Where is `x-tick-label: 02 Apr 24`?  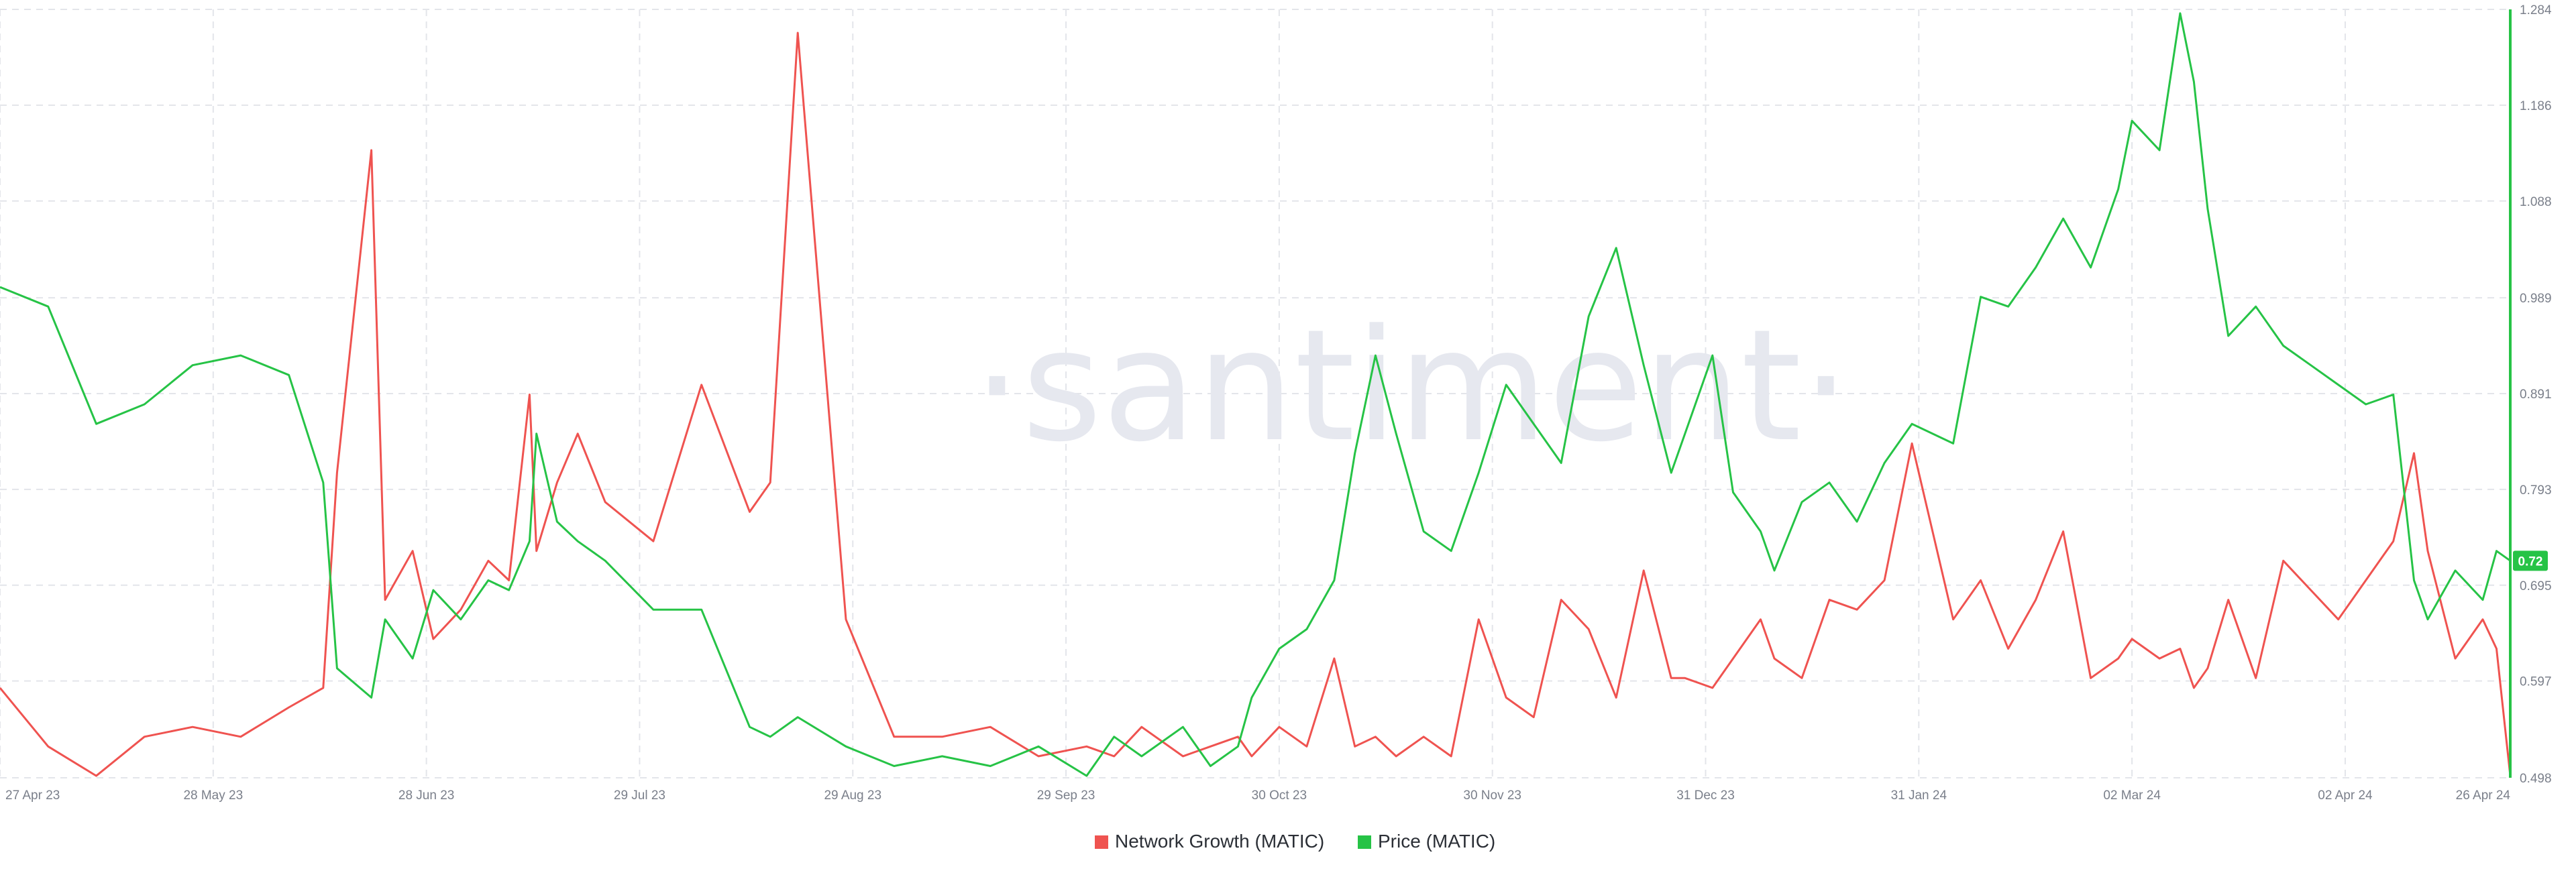 x-tick-label: 02 Apr 24 is located at coordinates (2345, 796).